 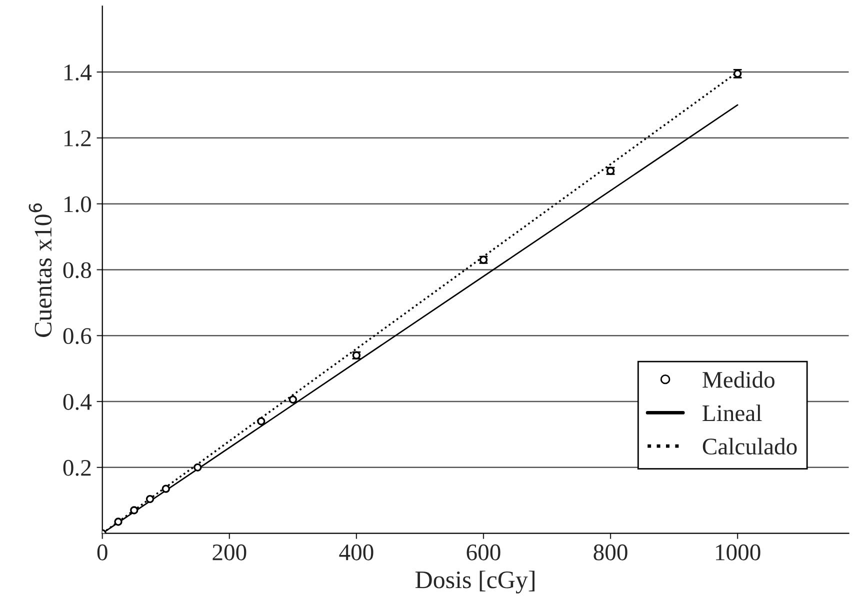 What do you see at coordinates (738, 552) in the screenshot?
I see `x-tick-label: 1000` at bounding box center [738, 552].